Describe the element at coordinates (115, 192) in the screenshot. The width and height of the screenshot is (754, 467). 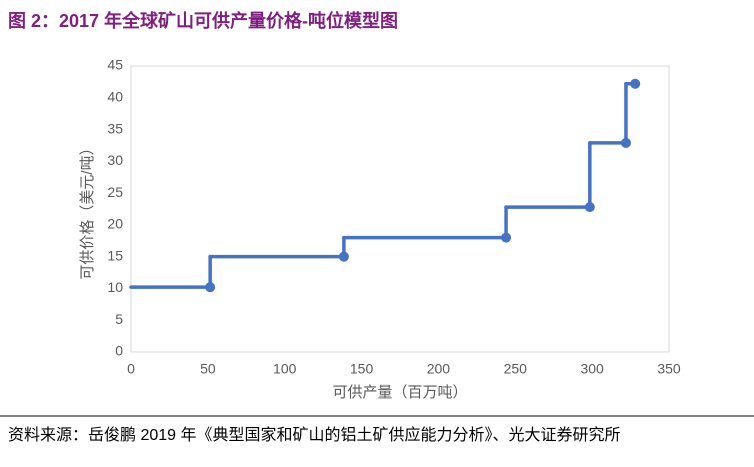
I see `y-tick-label: 25` at that location.